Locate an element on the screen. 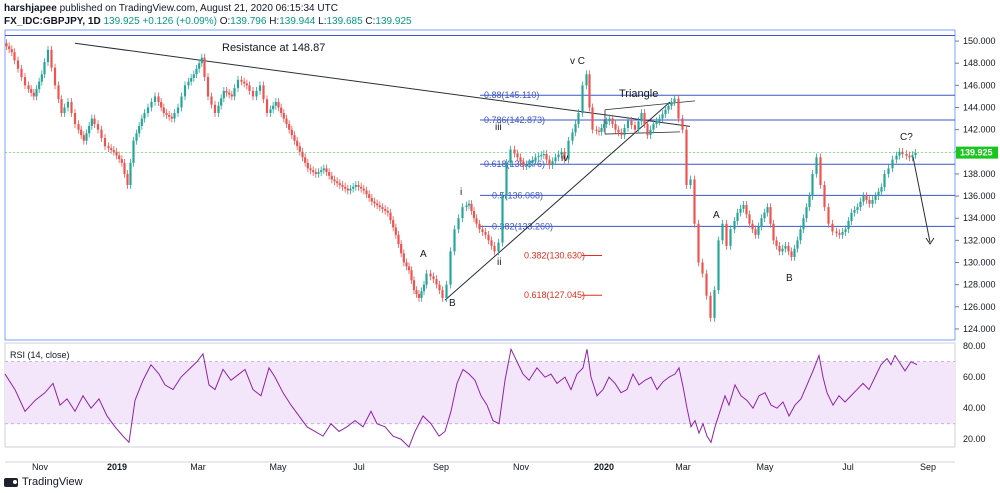 The height and width of the screenshot is (493, 1000). projection-label: 0.382(130.630) is located at coordinates (554, 256).